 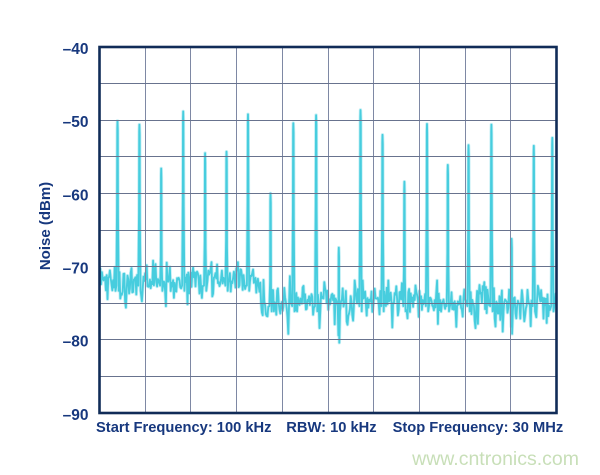 I want to click on svg-text: –50, so click(x=76, y=122).